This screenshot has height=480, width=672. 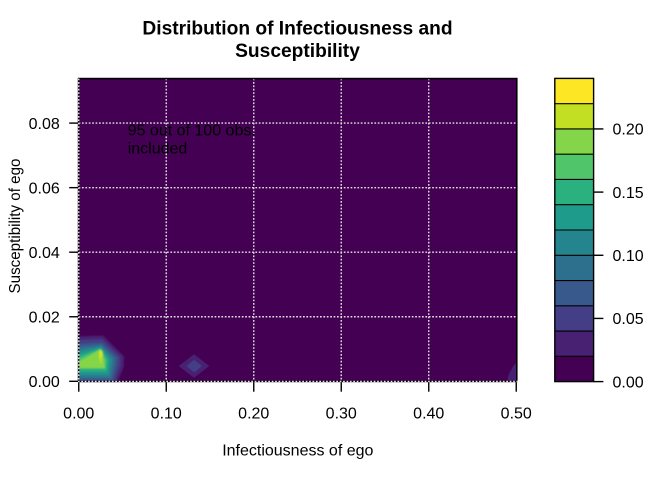 I want to click on svg-text:Distribution of Infectiousness: Distribution of Infectiousness and, so click(x=297, y=29).